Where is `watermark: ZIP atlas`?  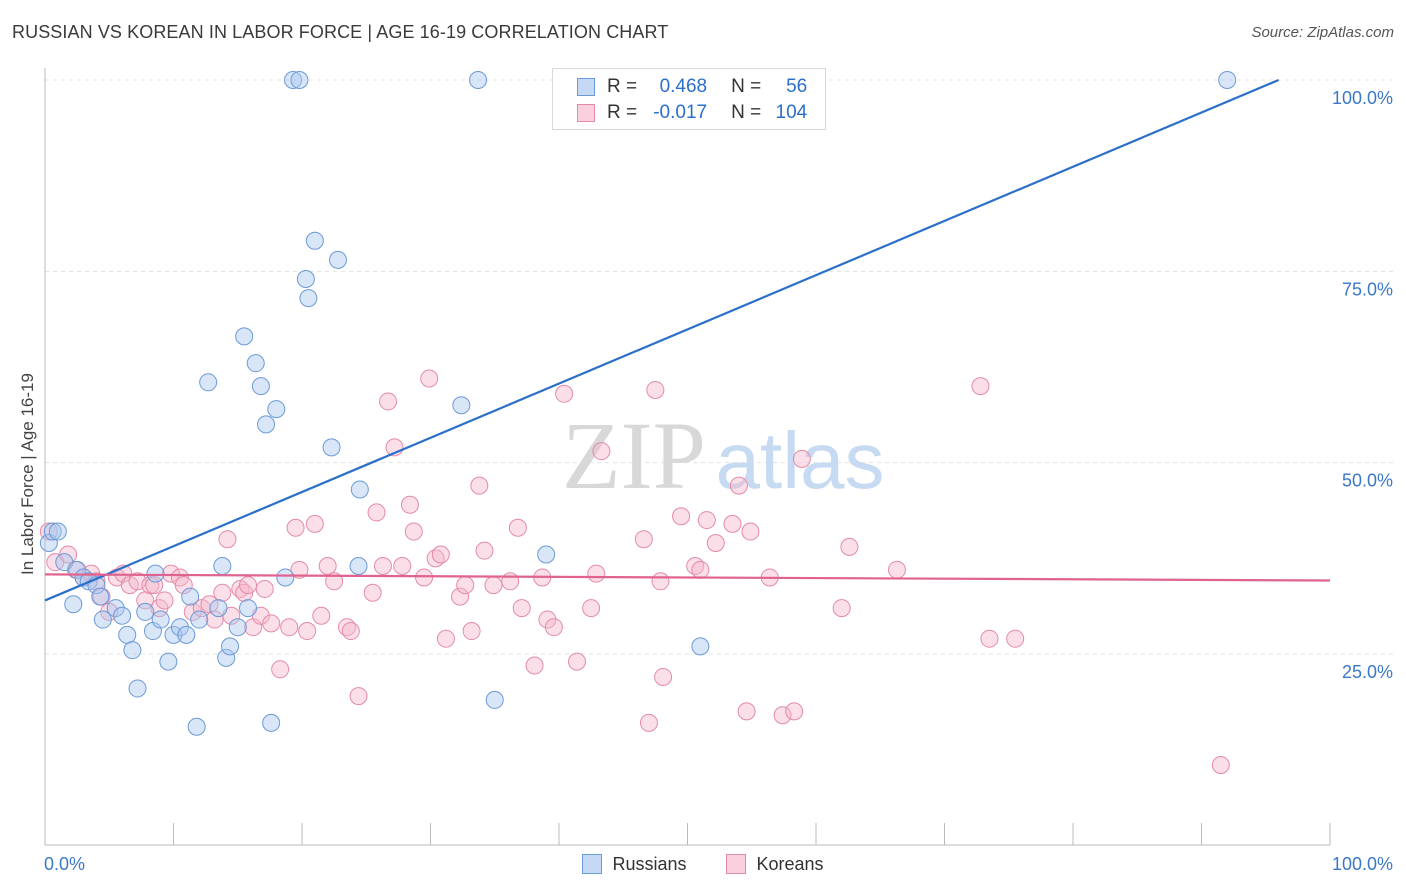
watermark: ZIP atlas is located at coordinates (723, 455).